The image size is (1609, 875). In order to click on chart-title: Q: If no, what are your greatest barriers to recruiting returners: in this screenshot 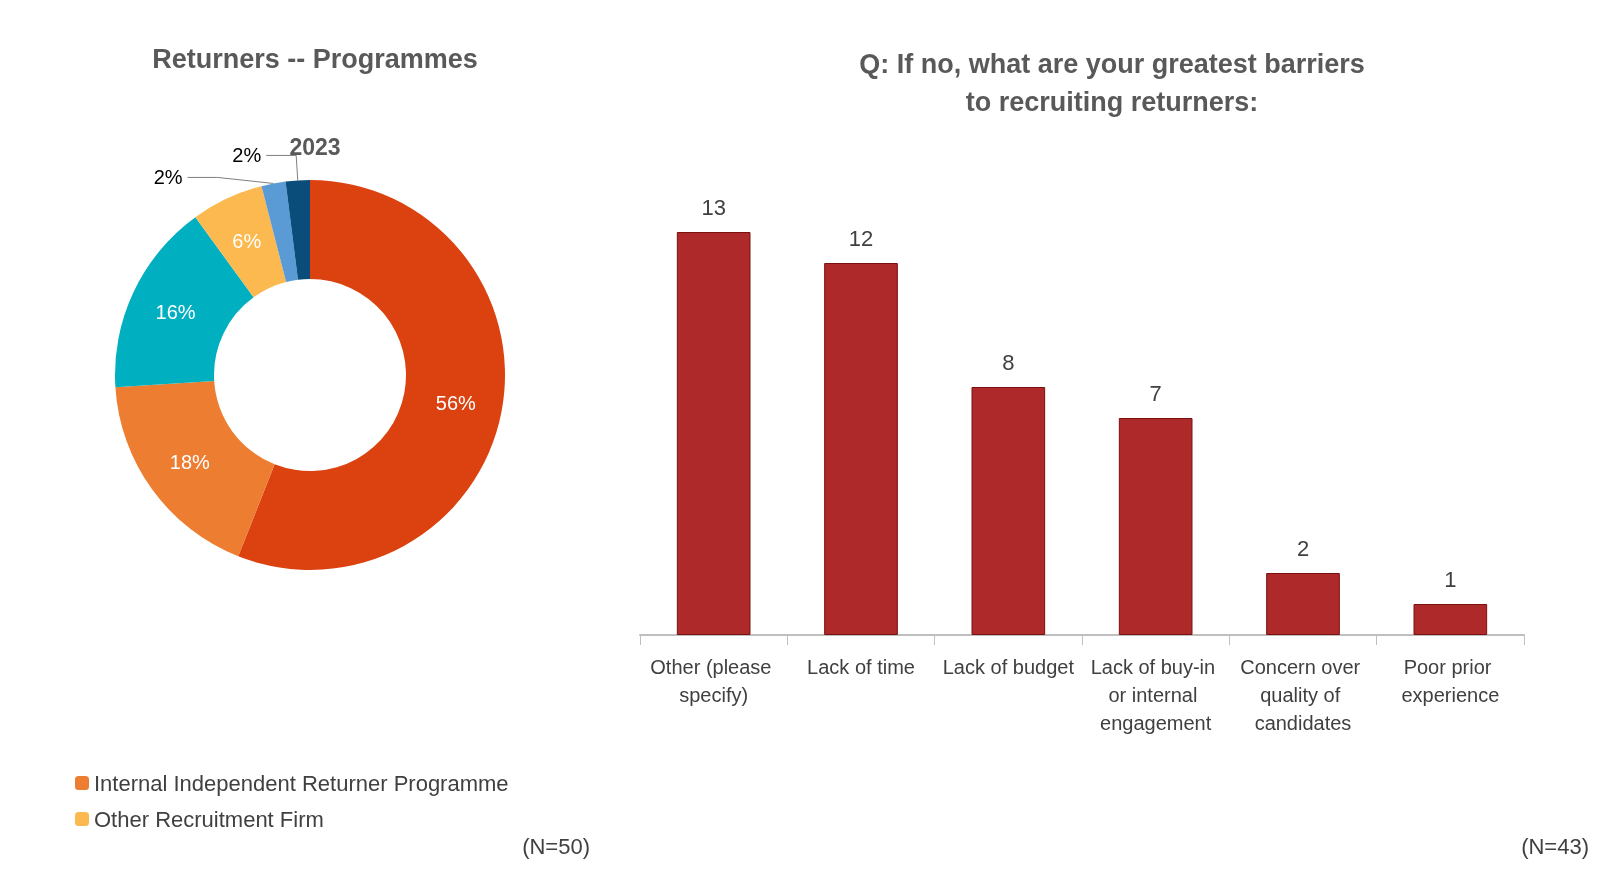, I will do `click(1112, 83)`.